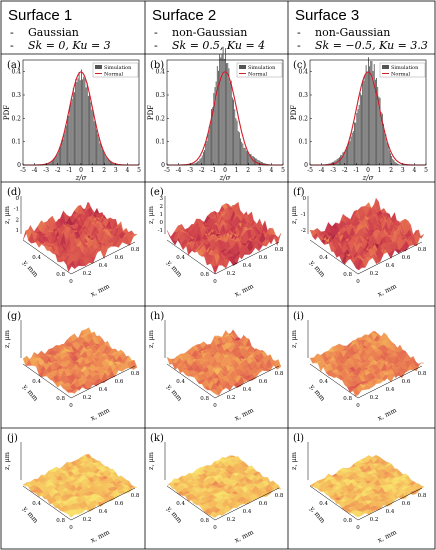  What do you see at coordinates (303, 215) in the screenshot?
I see `z-tick-label: -1` at bounding box center [303, 215].